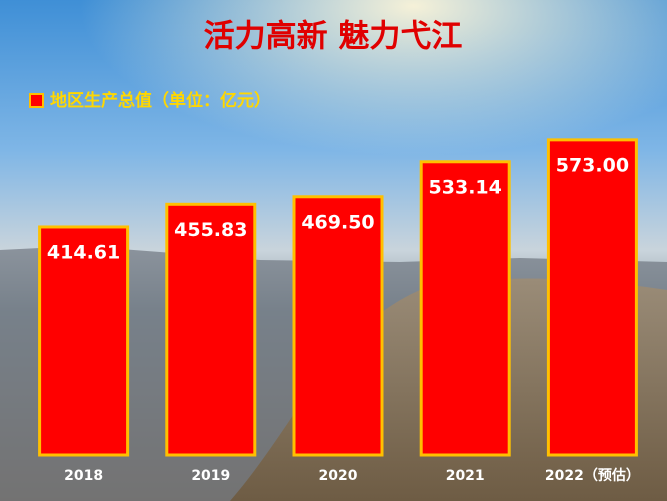 Image resolution: width=667 pixels, height=501 pixels. What do you see at coordinates (160, 100) in the screenshot?
I see `legend-label: 地区生产总值（单位：亿元）` at bounding box center [160, 100].